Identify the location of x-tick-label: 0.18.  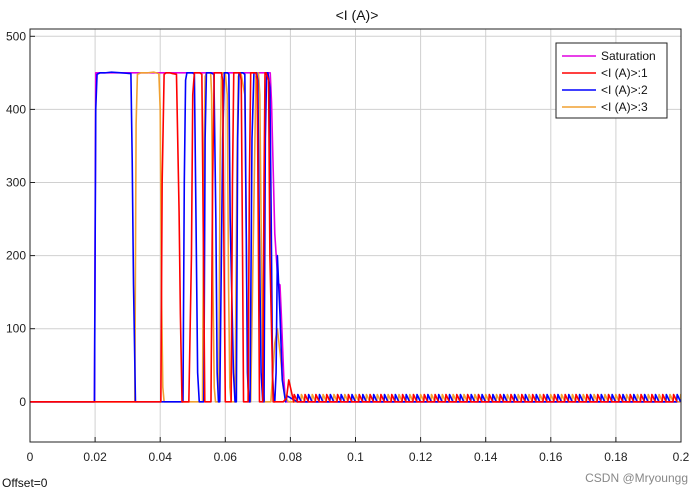
(616, 457).